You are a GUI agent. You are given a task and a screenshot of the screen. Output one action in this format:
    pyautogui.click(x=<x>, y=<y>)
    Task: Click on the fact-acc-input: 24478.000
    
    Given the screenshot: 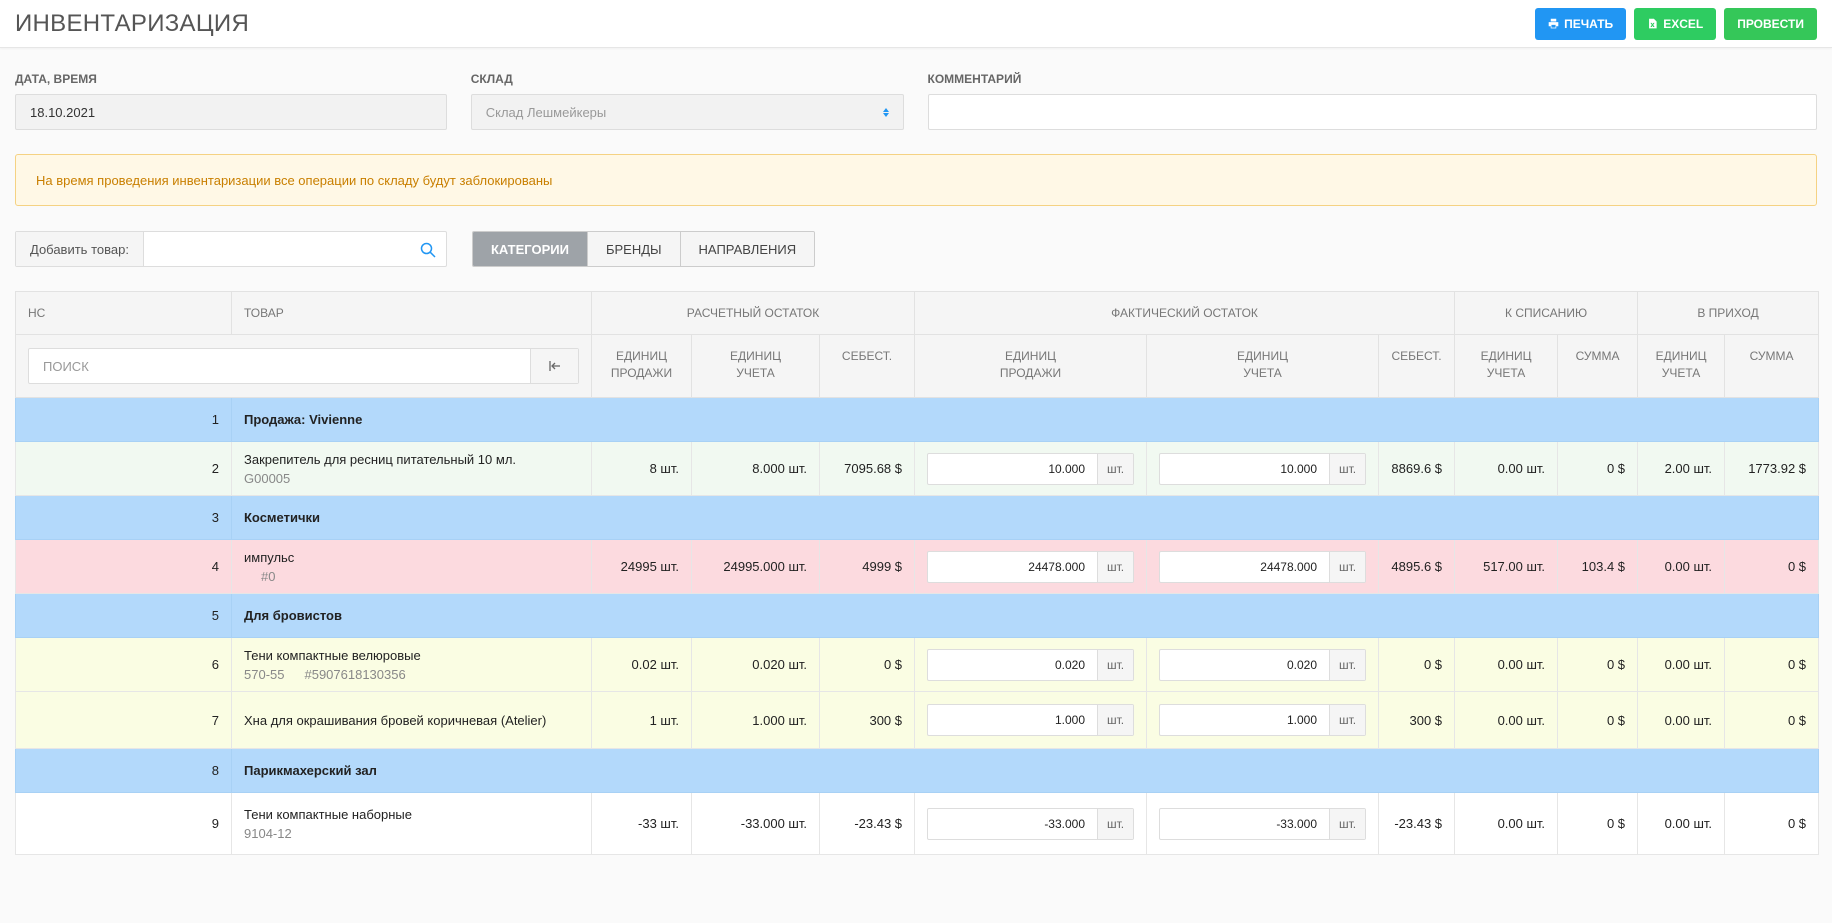 What is the action you would take?
    pyautogui.click(x=1289, y=566)
    